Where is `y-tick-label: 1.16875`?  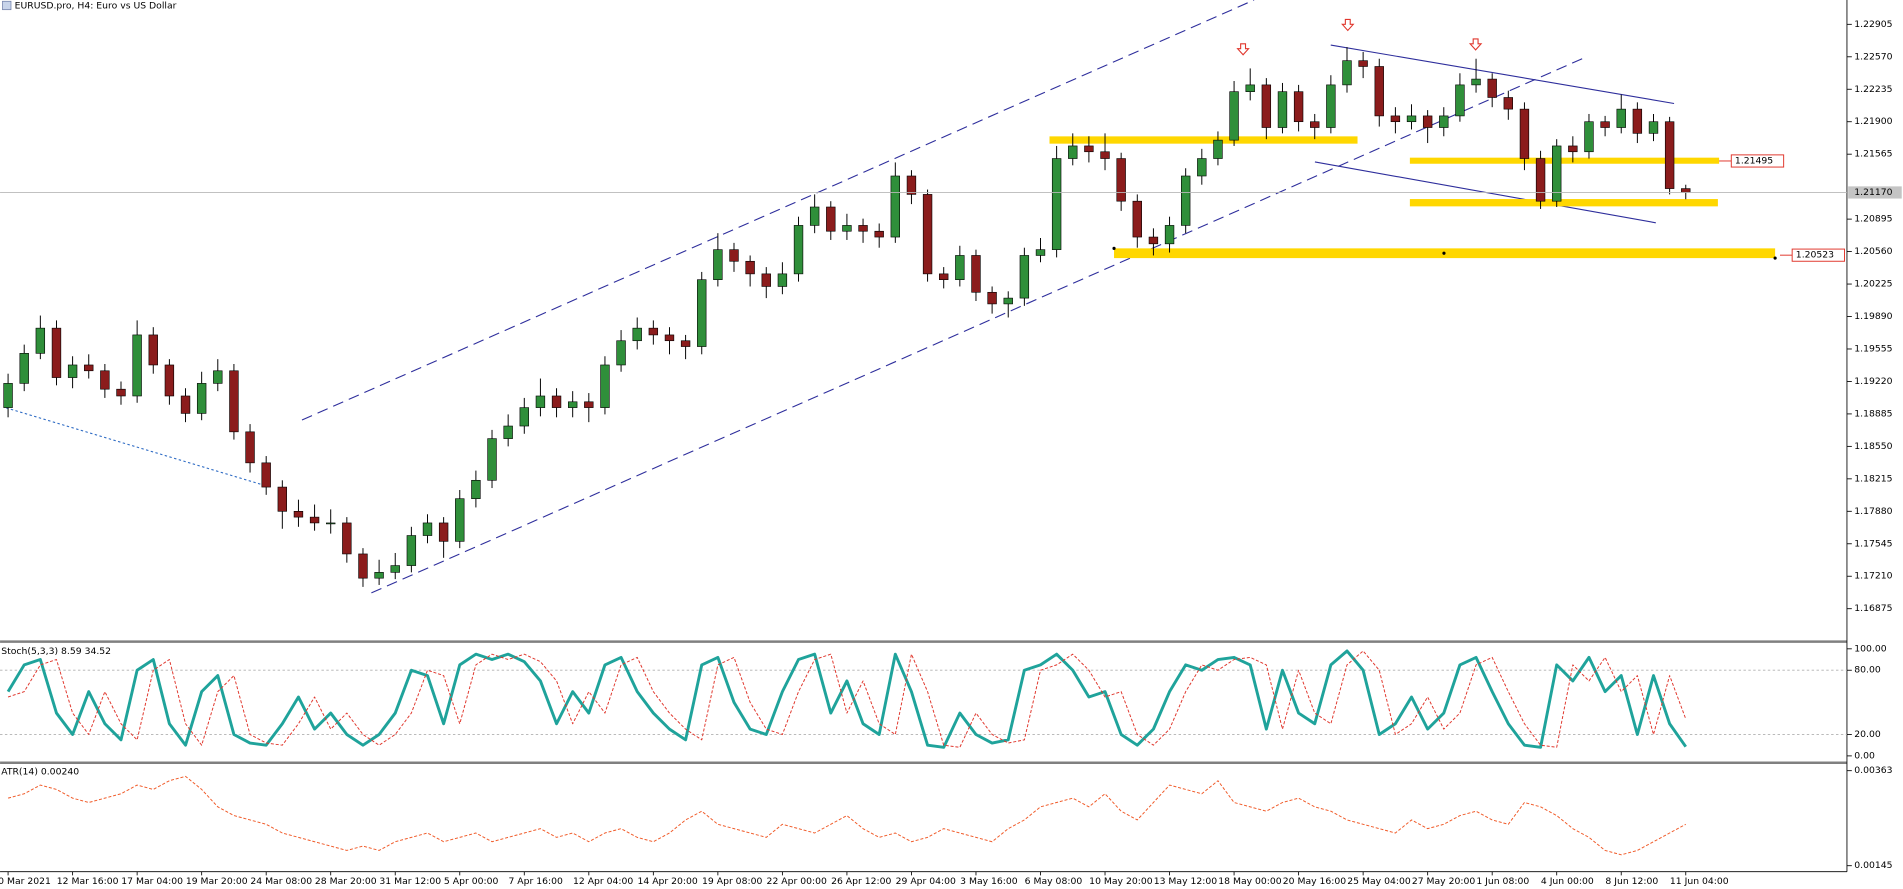 y-tick-label: 1.16875 is located at coordinates (1873, 608).